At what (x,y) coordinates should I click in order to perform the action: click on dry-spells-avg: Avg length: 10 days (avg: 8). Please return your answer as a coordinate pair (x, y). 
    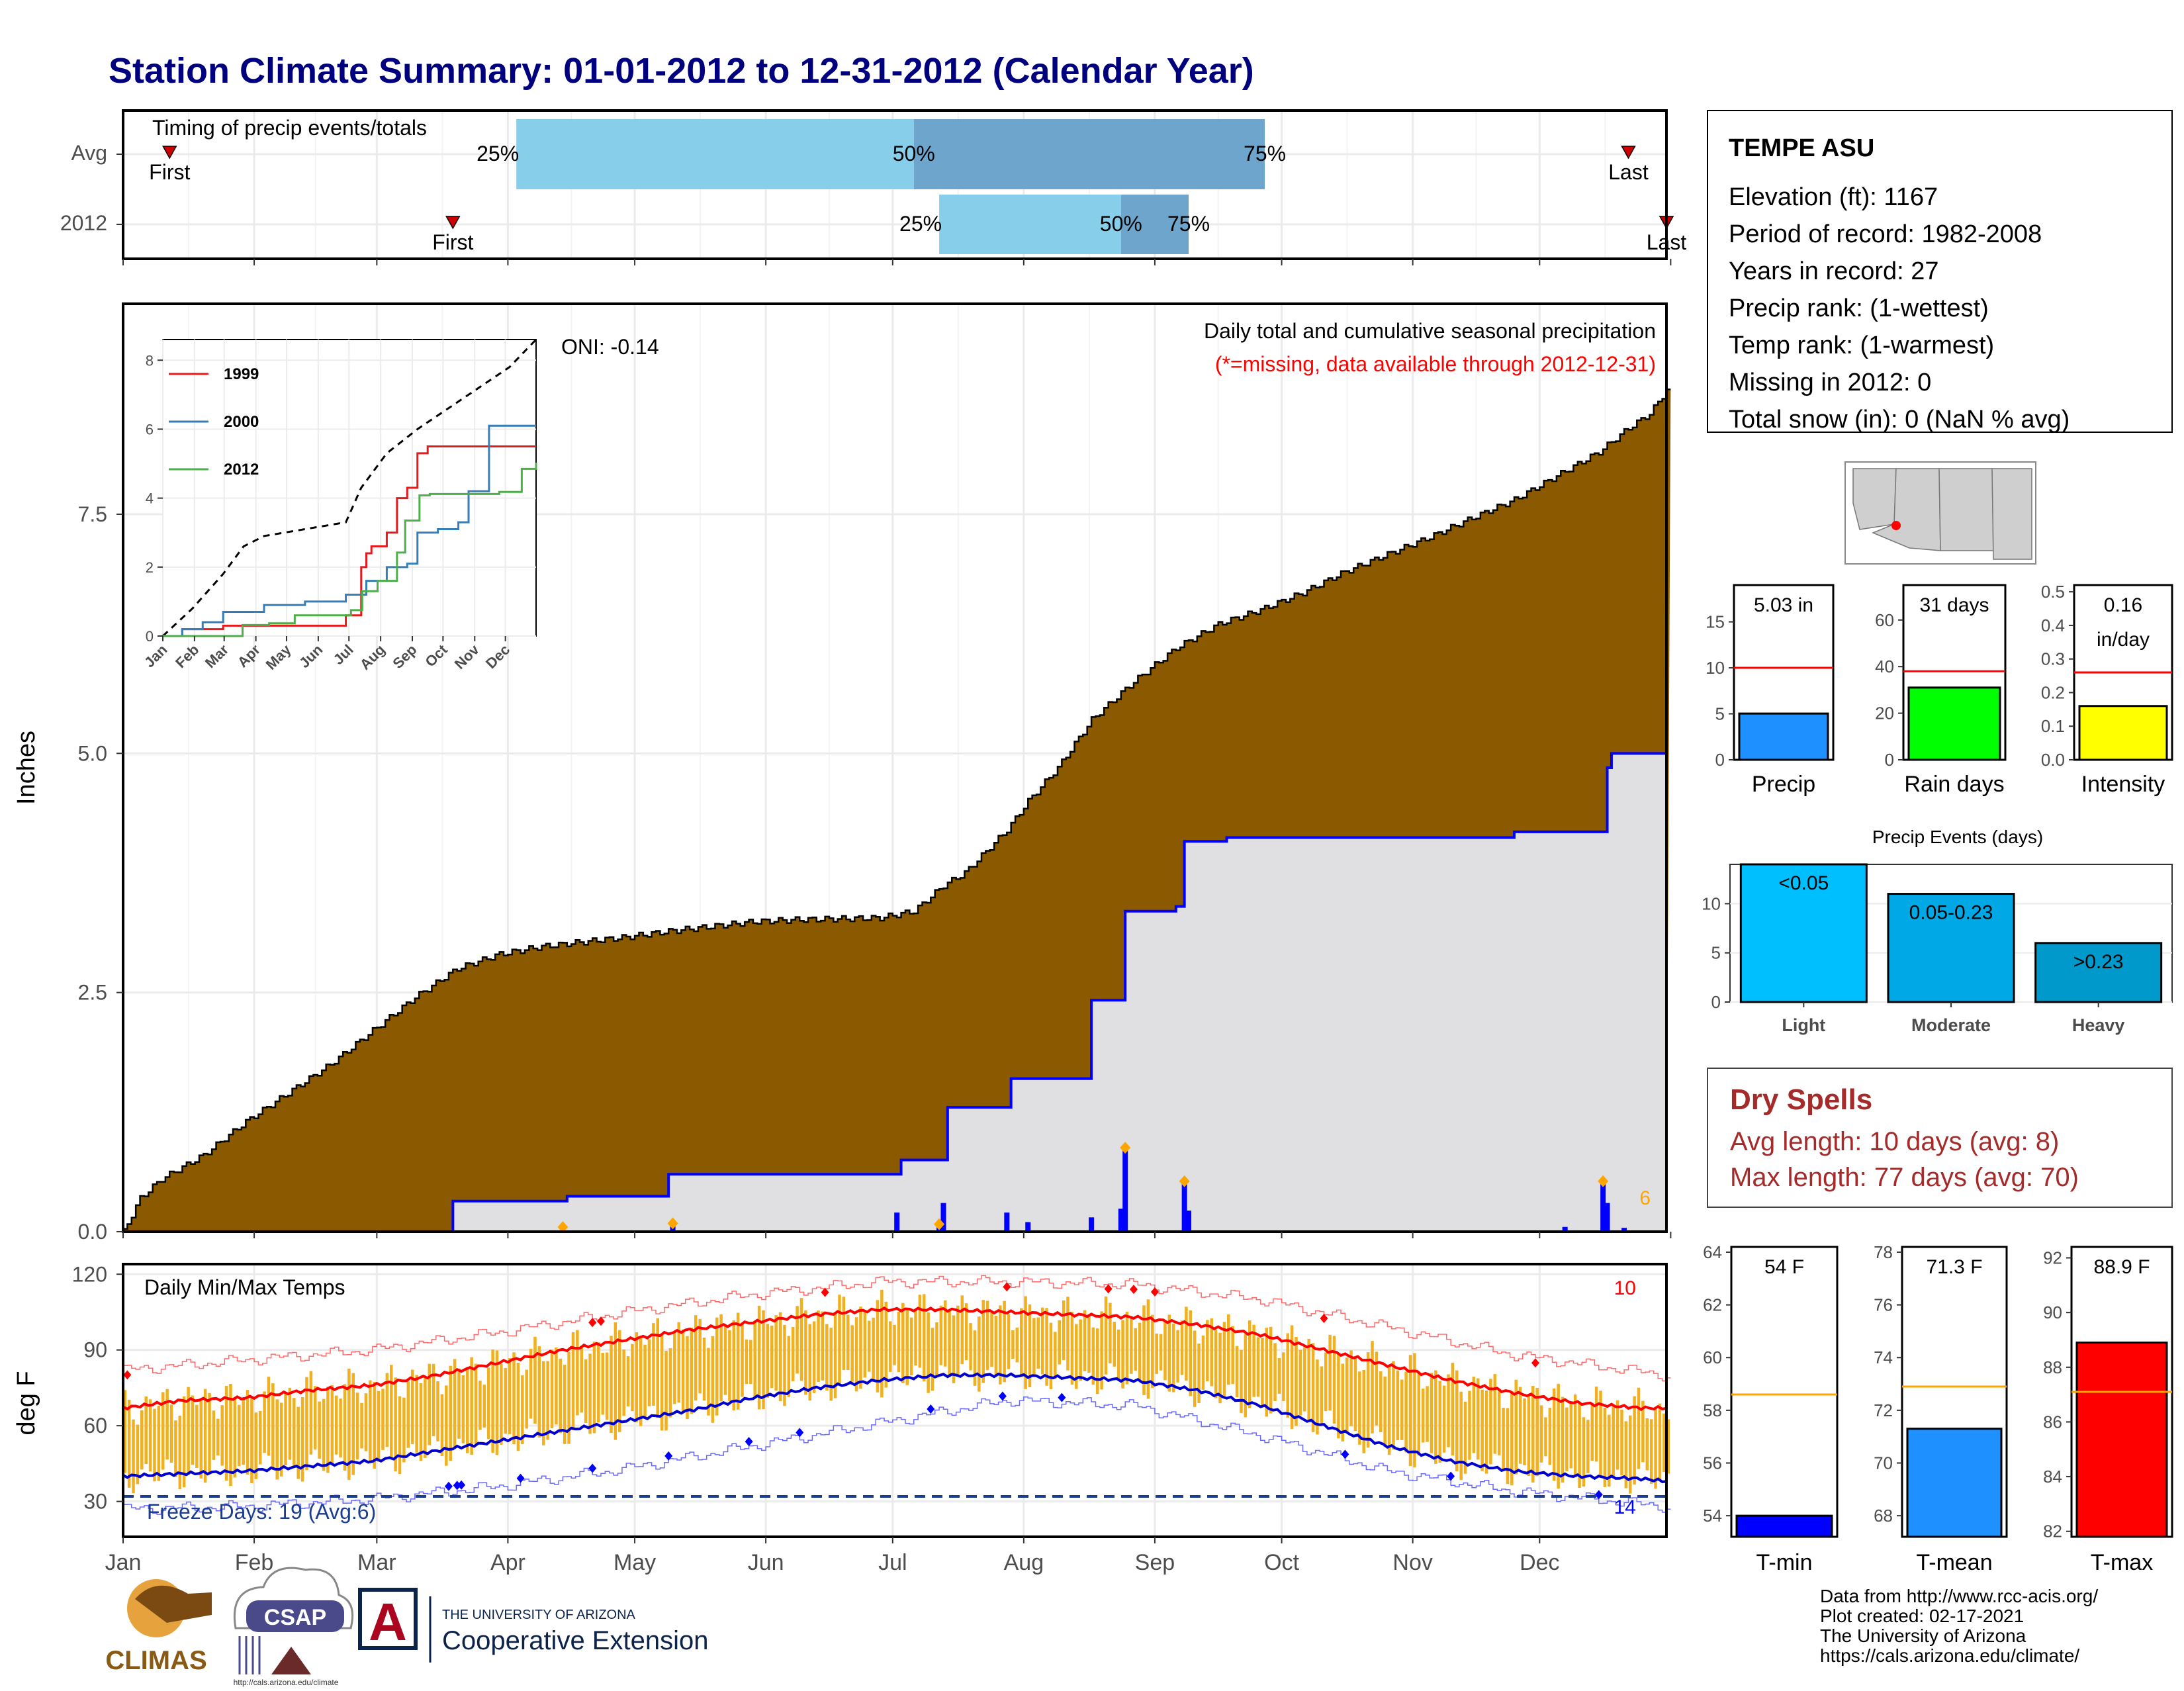
    Looking at the image, I should click on (1894, 1141).